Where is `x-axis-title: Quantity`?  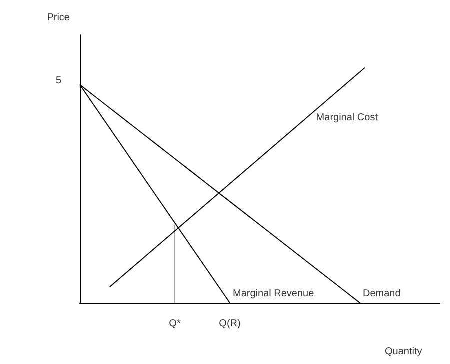
x-axis-title: Quantity is located at coordinates (403, 352).